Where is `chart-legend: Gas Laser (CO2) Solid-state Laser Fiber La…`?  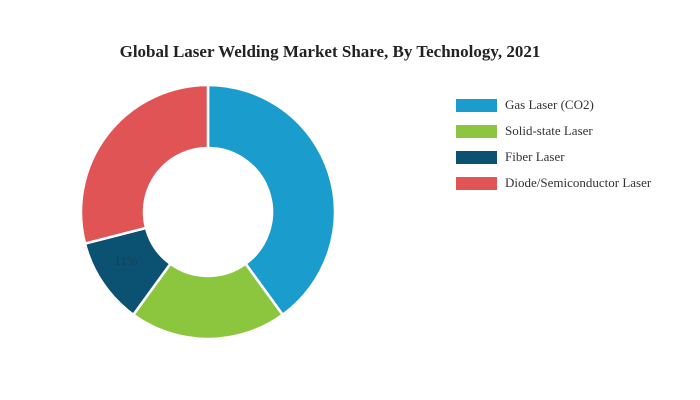
chart-legend: Gas Laser (CO2) Solid-state Laser Fiber La… is located at coordinates (553, 144).